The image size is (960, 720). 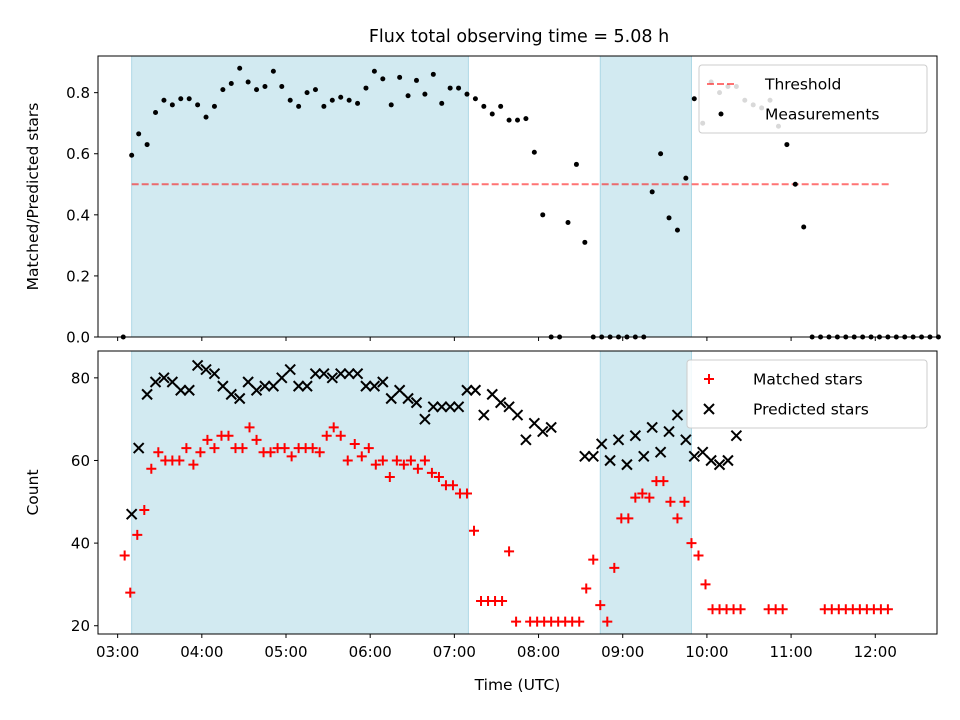 What do you see at coordinates (80, 461) in the screenshot?
I see `y-tick-label: 60` at bounding box center [80, 461].